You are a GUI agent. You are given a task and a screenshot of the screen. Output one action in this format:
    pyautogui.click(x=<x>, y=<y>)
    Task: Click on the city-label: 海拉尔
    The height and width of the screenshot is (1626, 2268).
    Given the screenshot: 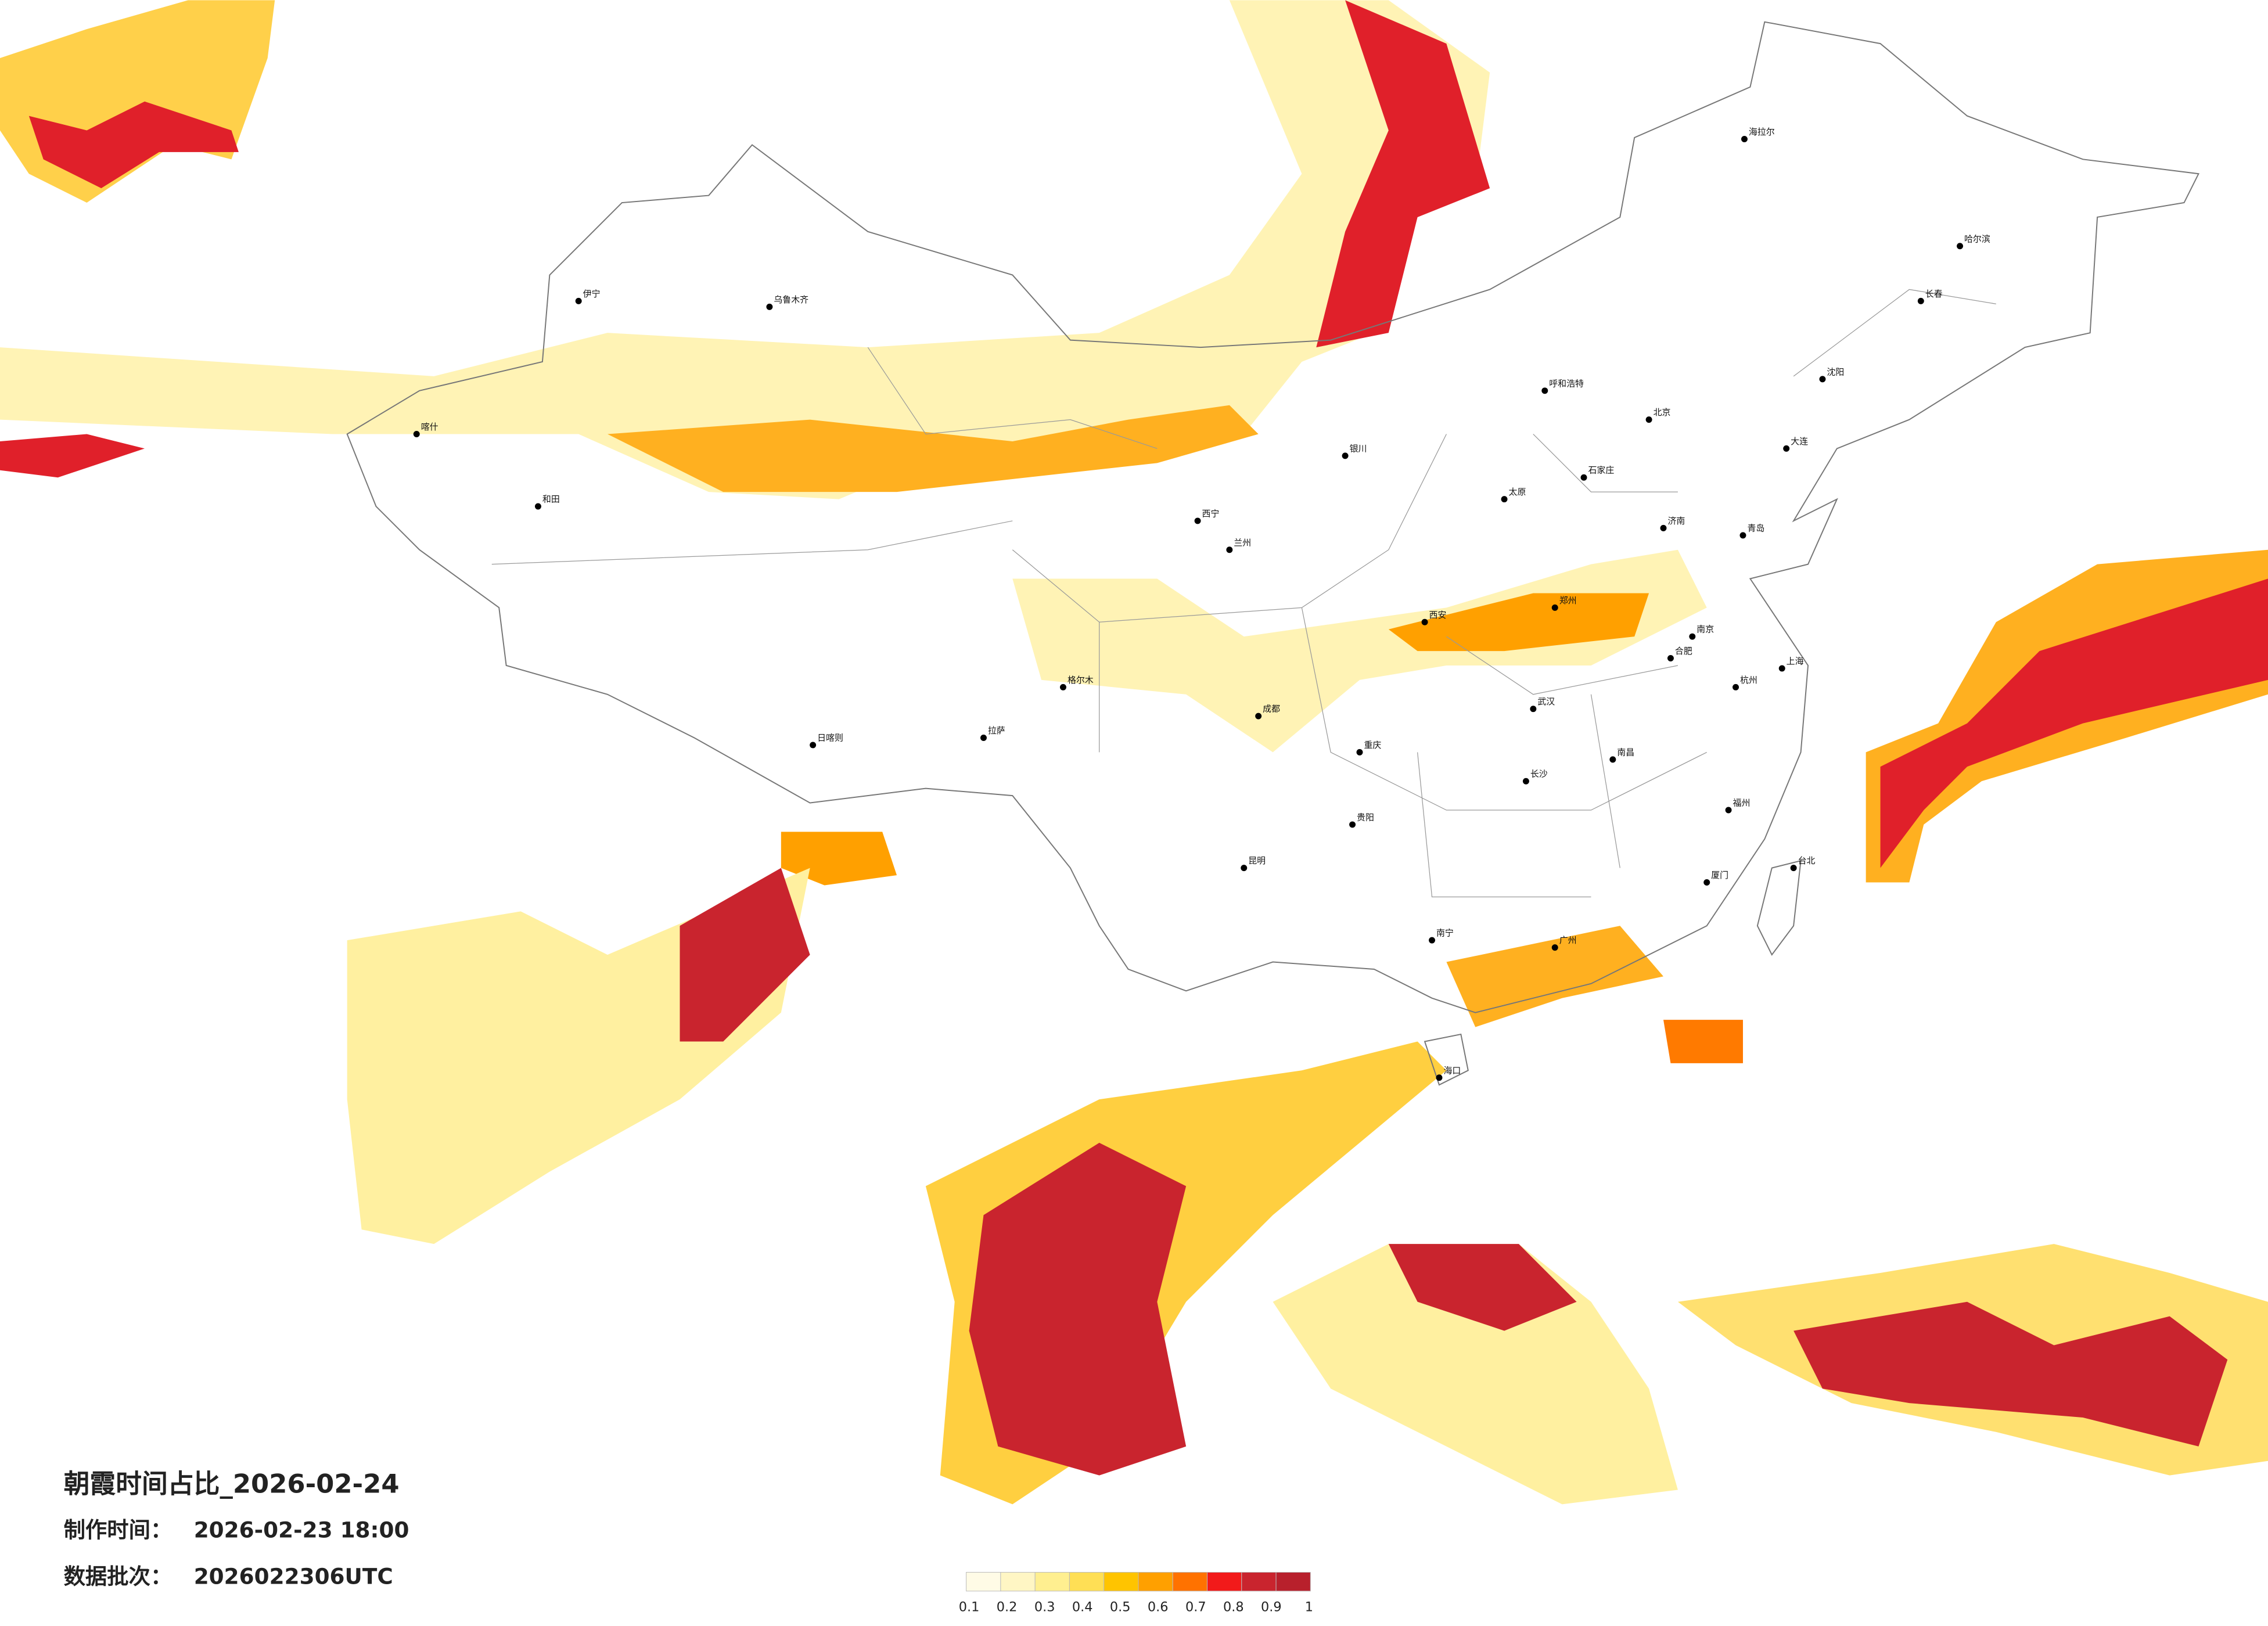 What is the action you would take?
    pyautogui.click(x=1762, y=132)
    